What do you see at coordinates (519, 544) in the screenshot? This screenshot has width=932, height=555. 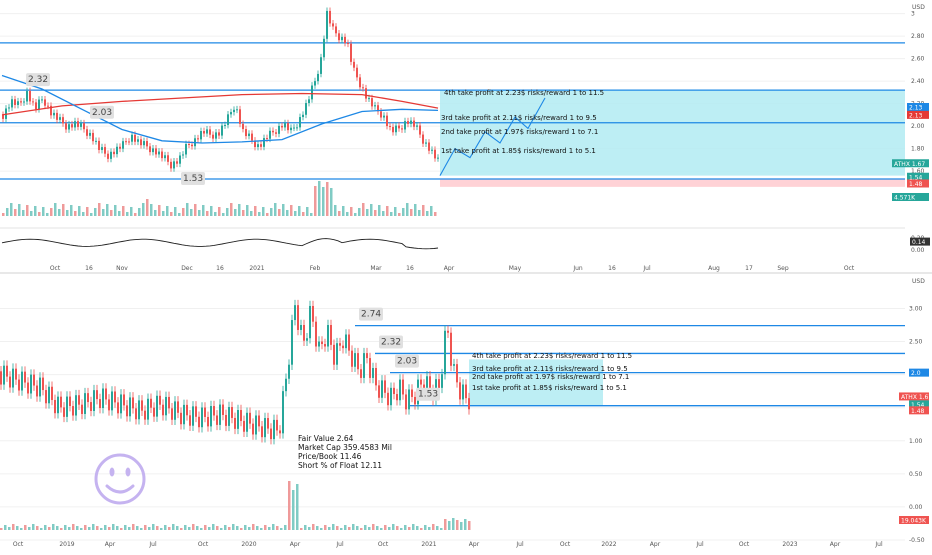 I see `bottom-x-tick-label: Jul` at bounding box center [519, 544].